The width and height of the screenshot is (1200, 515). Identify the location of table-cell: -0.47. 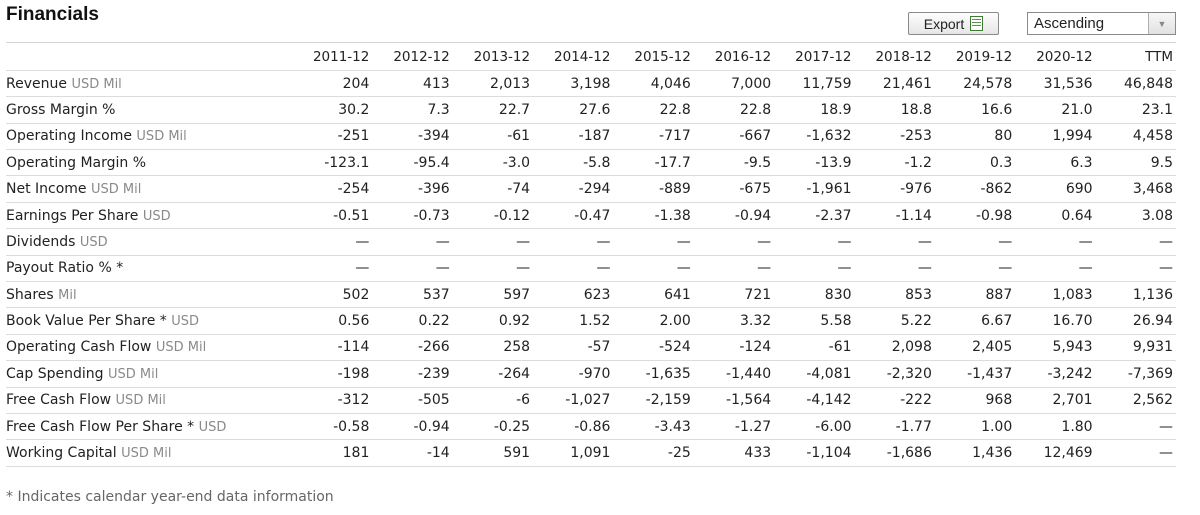
(573, 216).